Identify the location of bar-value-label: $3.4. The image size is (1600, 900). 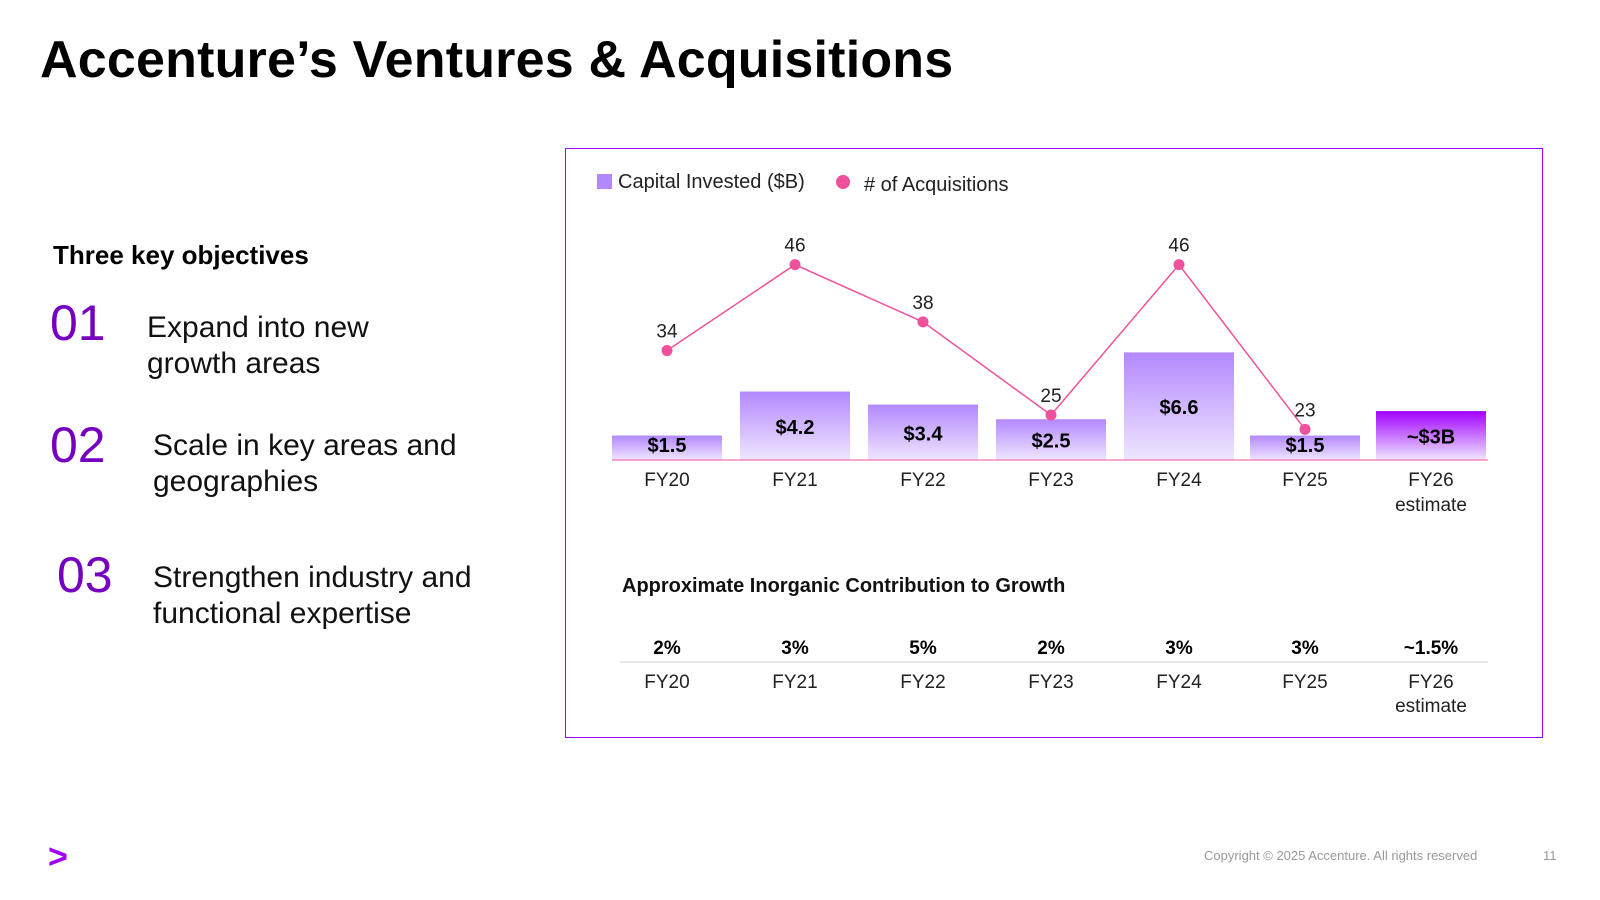
(924, 434).